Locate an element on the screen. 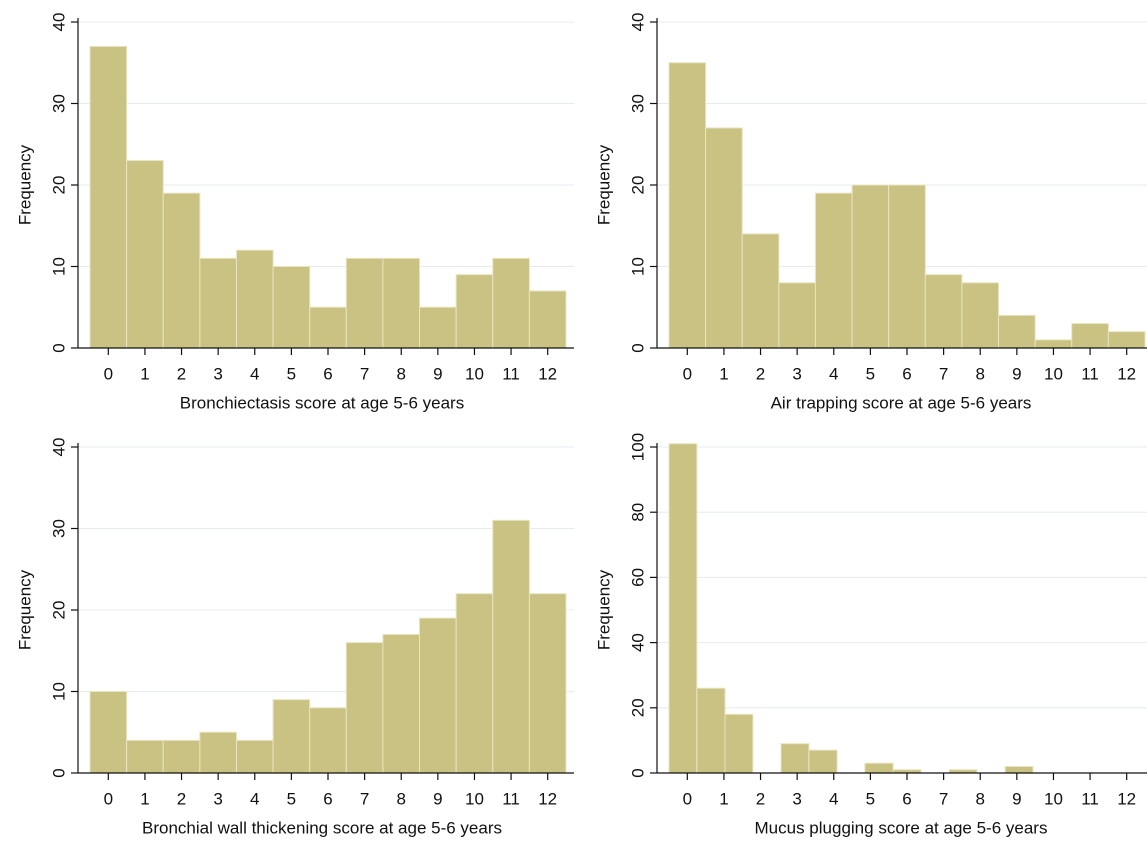 This screenshot has height=841, width=1147. x-axis-label: Bronchiectasis score at age 5-6 years is located at coordinates (322, 402).